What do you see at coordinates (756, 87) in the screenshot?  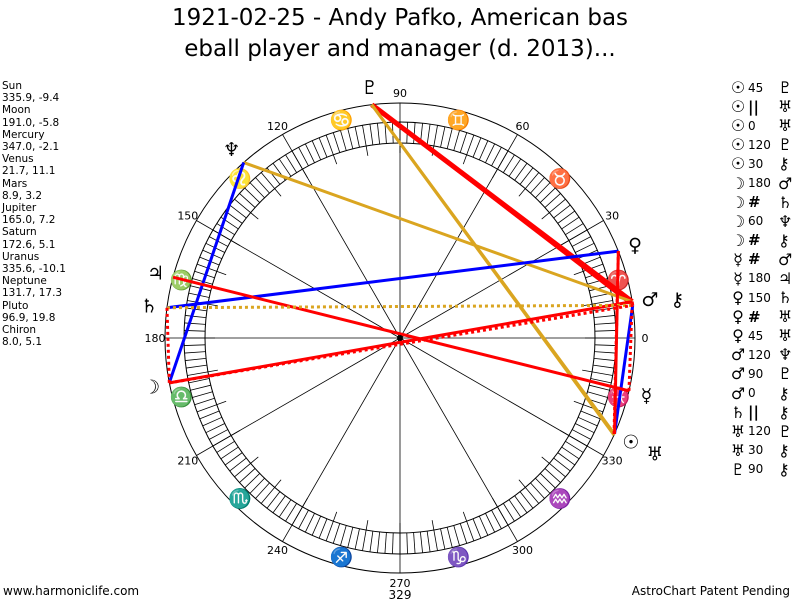 I see `aspect-type: 45` at bounding box center [756, 87].